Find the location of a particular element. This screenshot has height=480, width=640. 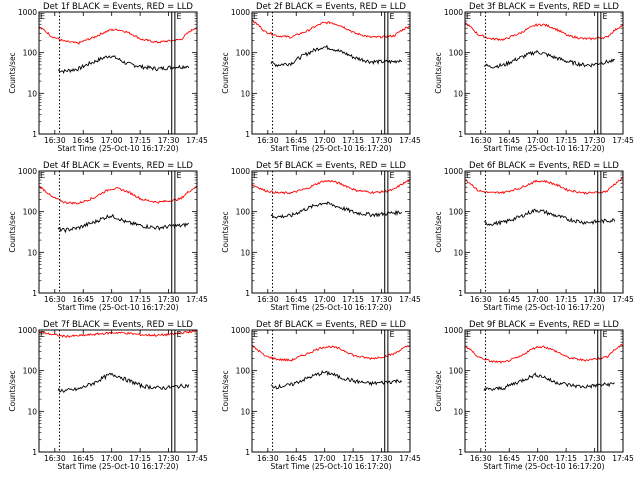

panel-title: Det 9f BLACK = Events, RED = LLD is located at coordinates (544, 325).